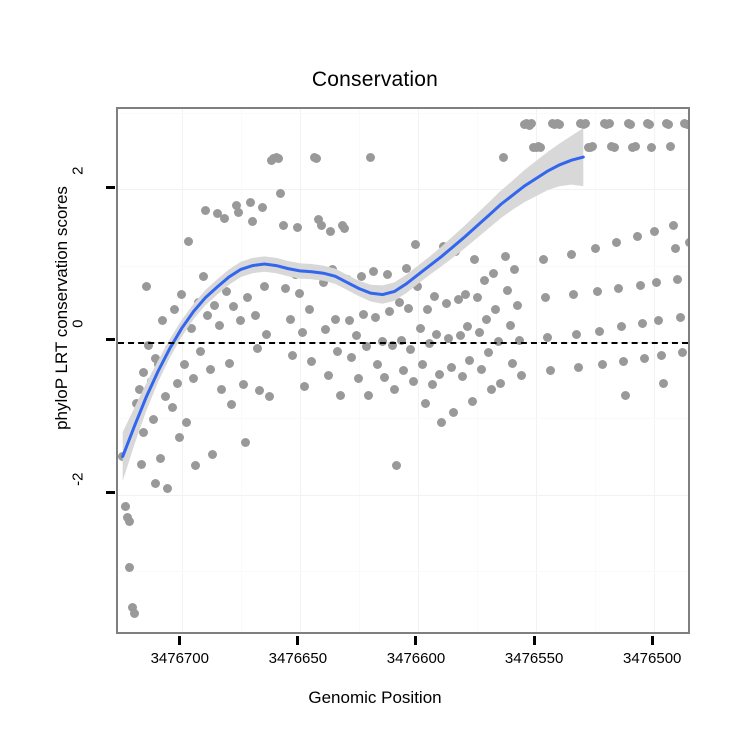 The height and width of the screenshot is (750, 750). Describe the element at coordinates (416, 658) in the screenshot. I see `x-axis-tick-label: 3476600` at that location.